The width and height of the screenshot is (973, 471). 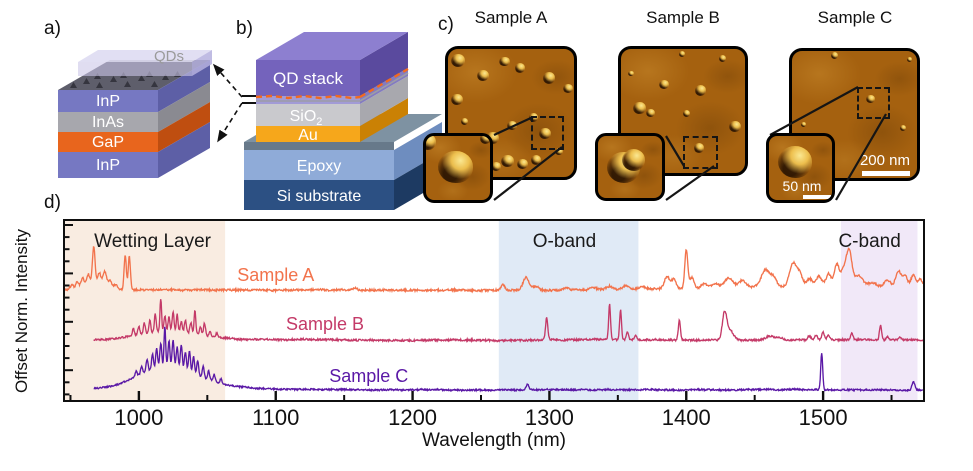 I want to click on qd-block-top, so click(x=332, y=46).